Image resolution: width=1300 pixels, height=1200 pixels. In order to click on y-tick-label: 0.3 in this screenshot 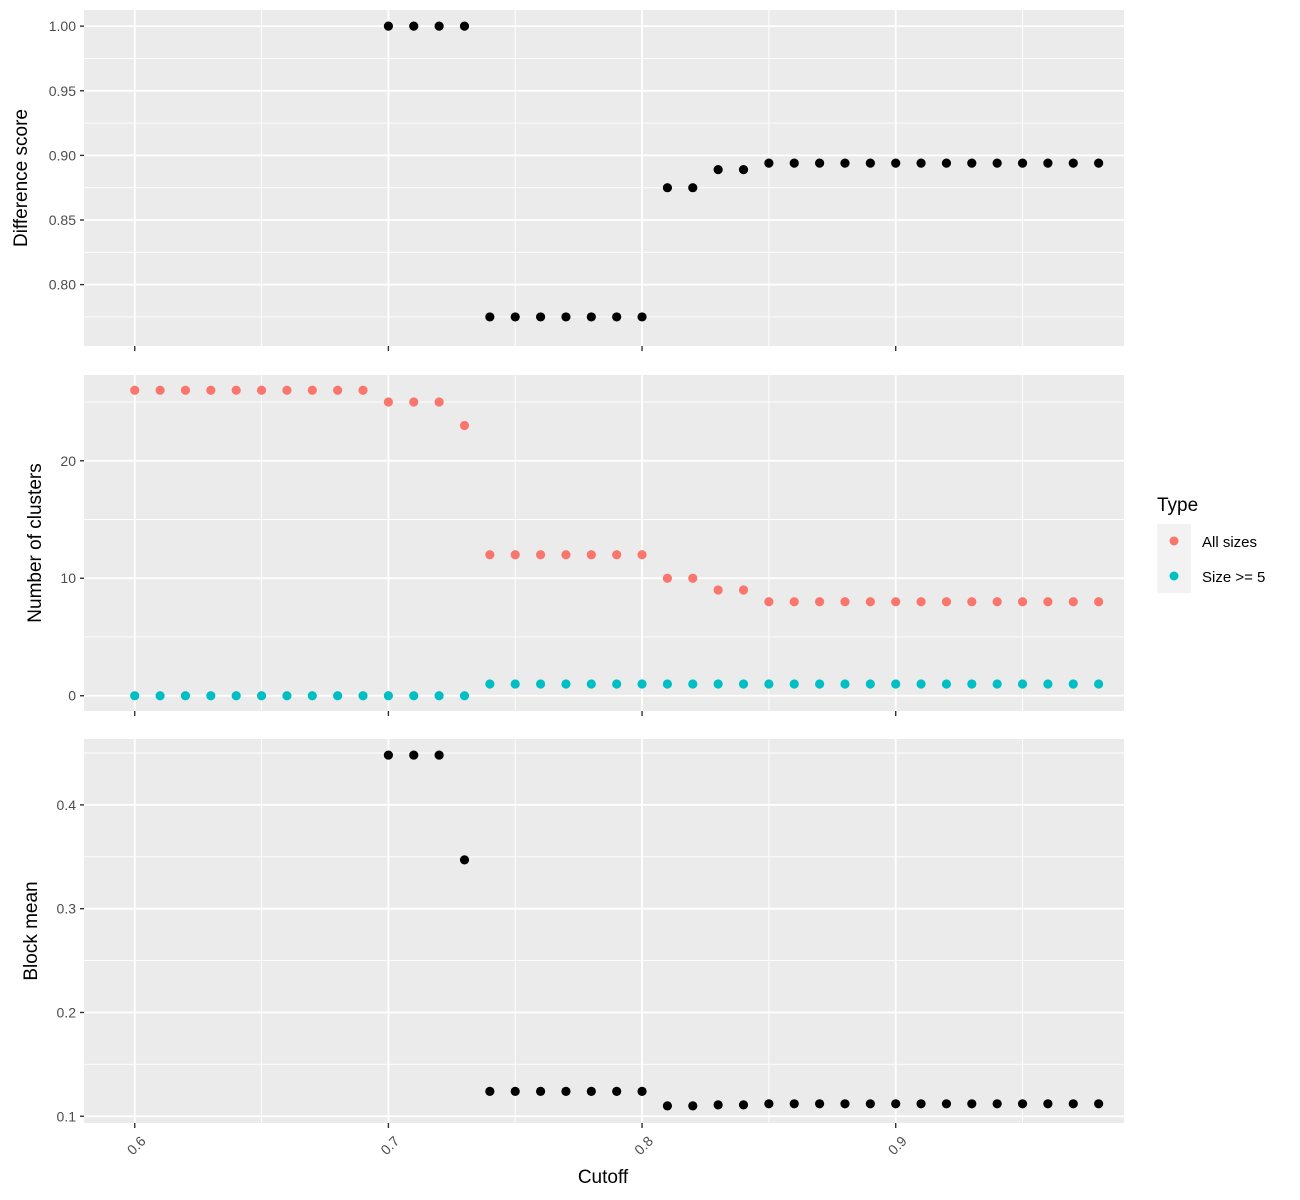, I will do `click(67, 909)`.